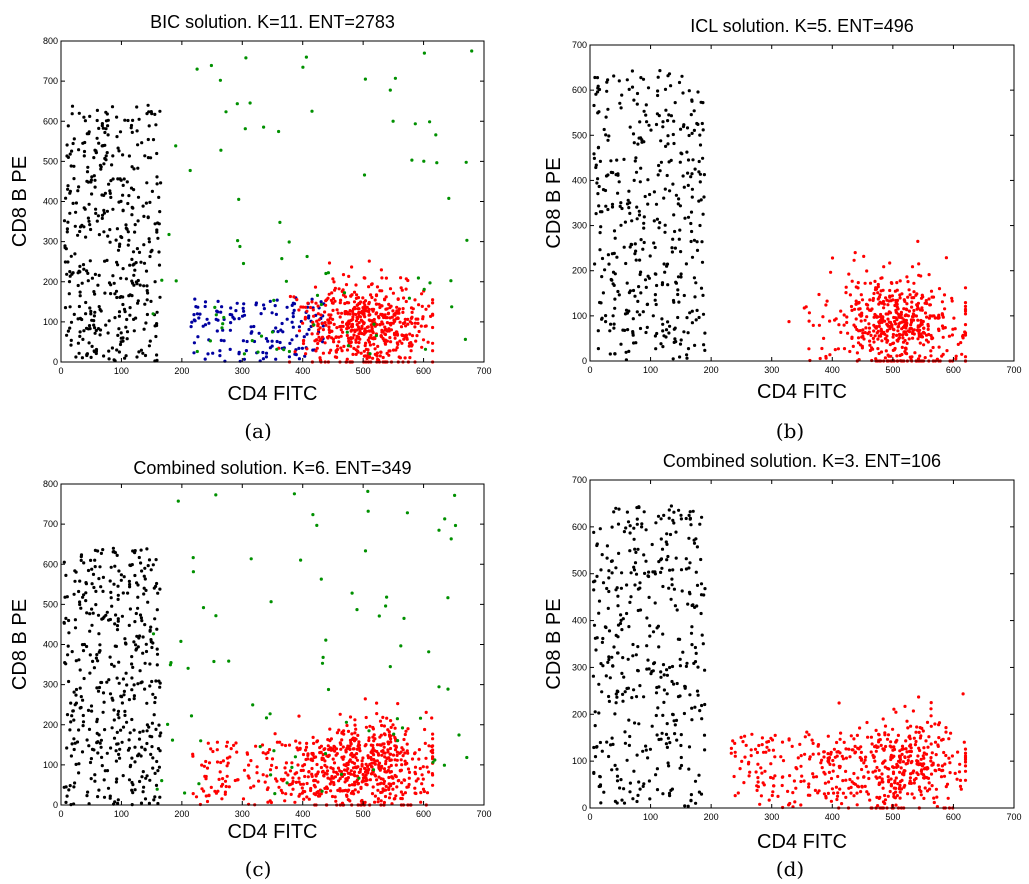 Image resolution: width=1029 pixels, height=884 pixels. I want to click on y-tick-label: 700, so click(50, 81).